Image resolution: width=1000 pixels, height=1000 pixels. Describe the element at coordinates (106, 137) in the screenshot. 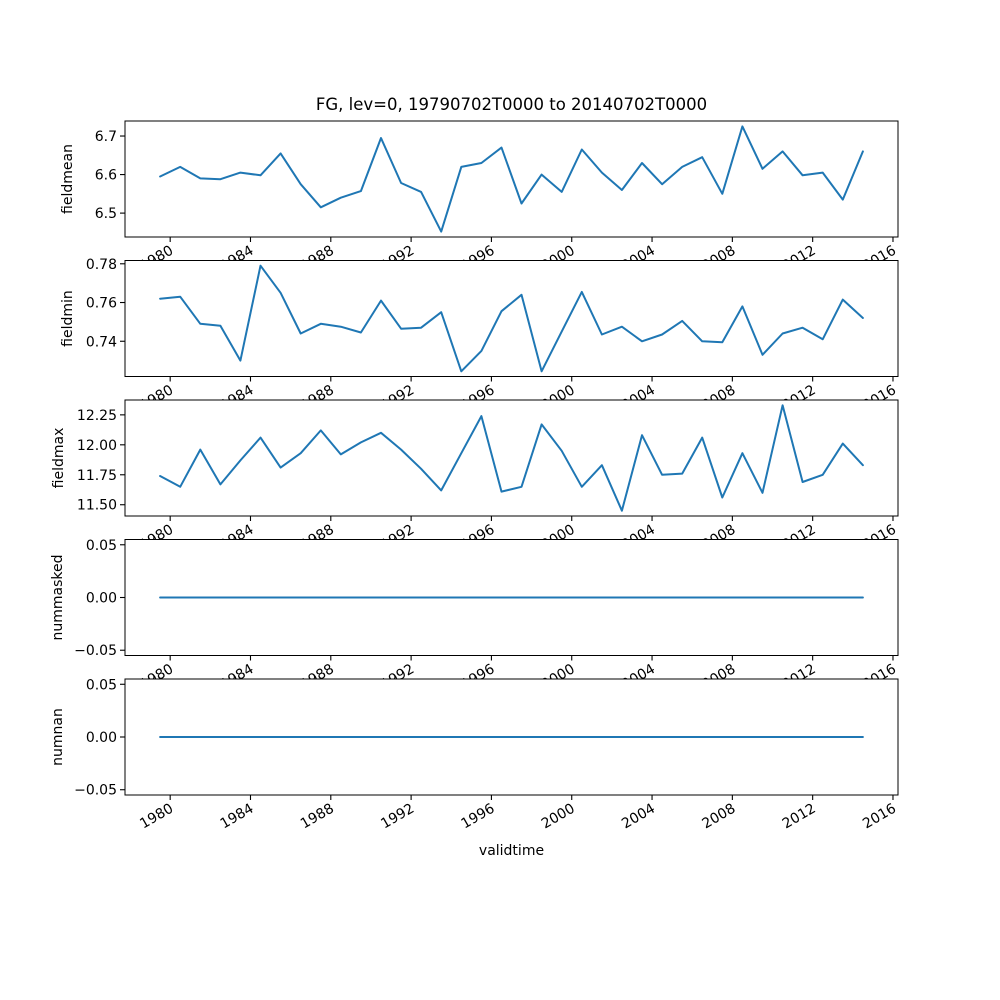

I see `y-tick-label: 6.7` at that location.